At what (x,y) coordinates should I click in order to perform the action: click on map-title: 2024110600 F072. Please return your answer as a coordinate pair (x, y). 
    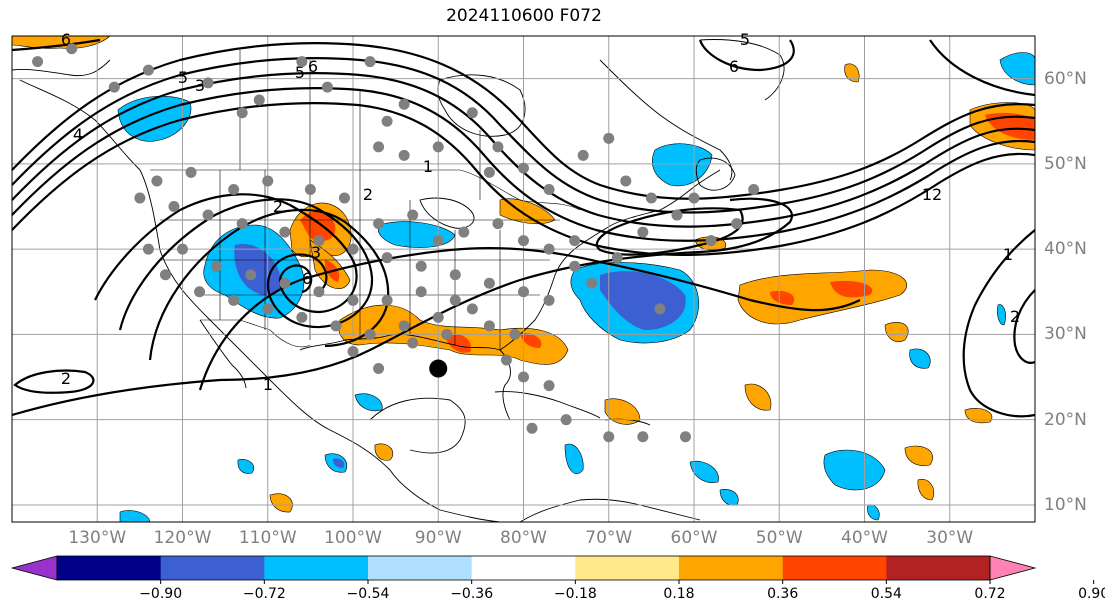
    Looking at the image, I should click on (524, 16).